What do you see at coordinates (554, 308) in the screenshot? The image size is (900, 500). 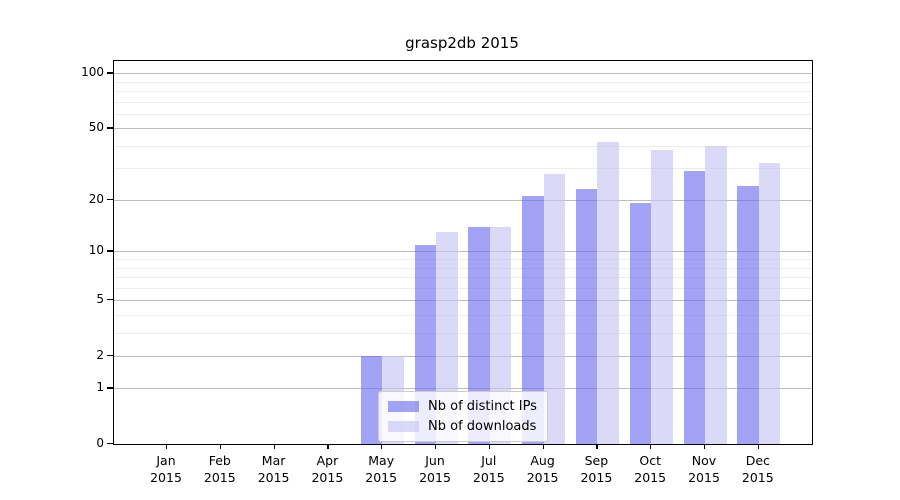 I see `bar-aug-downloads` at bounding box center [554, 308].